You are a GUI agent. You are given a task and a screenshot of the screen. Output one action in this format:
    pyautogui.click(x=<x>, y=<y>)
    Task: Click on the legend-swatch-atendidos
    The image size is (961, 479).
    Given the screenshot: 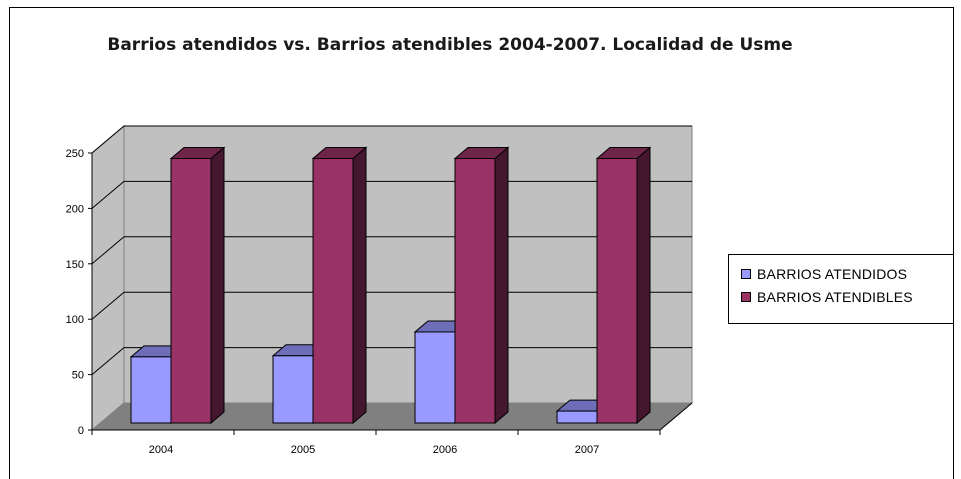 What is the action you would take?
    pyautogui.click(x=746, y=273)
    